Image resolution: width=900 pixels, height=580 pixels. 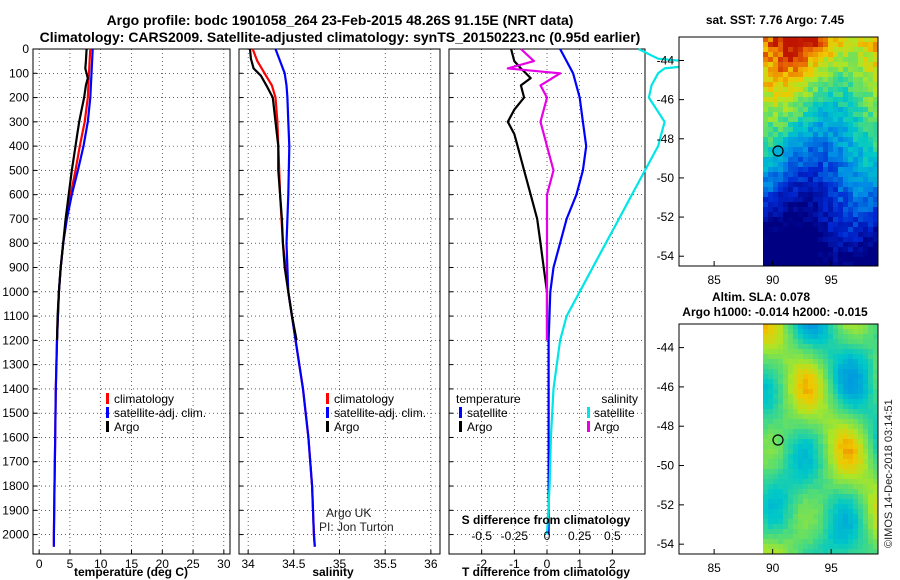 What do you see at coordinates (431, 564) in the screenshot?
I see `x-tick-label: 36` at bounding box center [431, 564].